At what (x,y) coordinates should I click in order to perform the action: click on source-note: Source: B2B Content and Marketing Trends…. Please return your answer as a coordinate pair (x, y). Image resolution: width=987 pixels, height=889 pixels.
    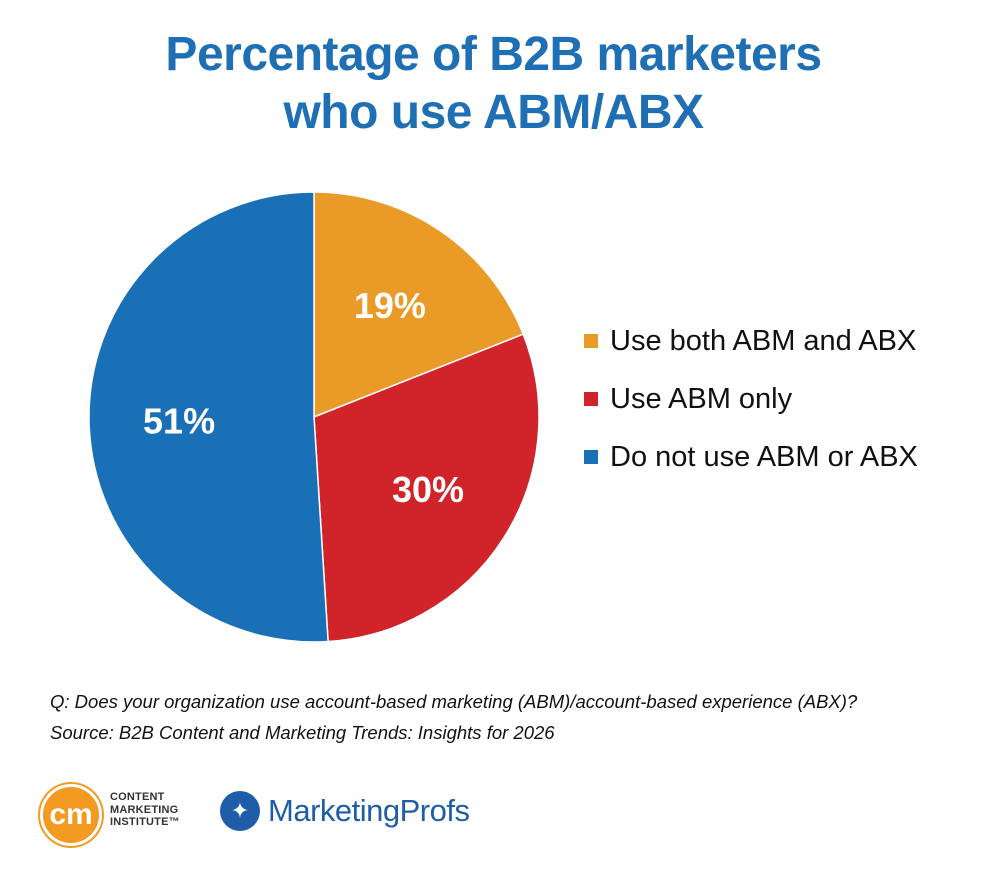
    Looking at the image, I should click on (302, 732).